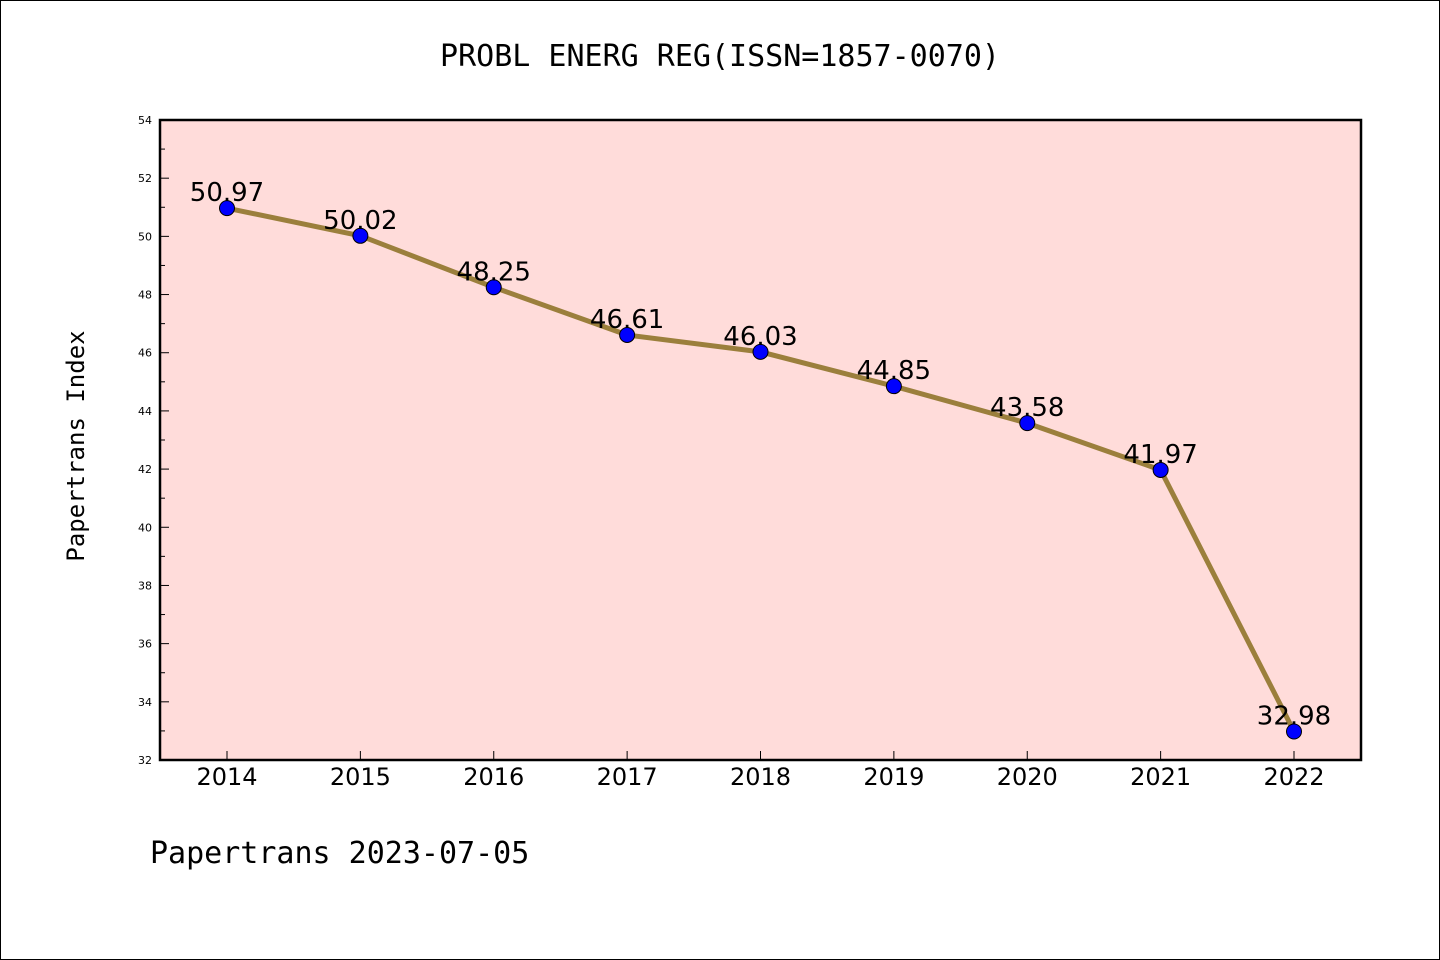  Describe the element at coordinates (145, 178) in the screenshot. I see `y-tick-label: 52` at that location.